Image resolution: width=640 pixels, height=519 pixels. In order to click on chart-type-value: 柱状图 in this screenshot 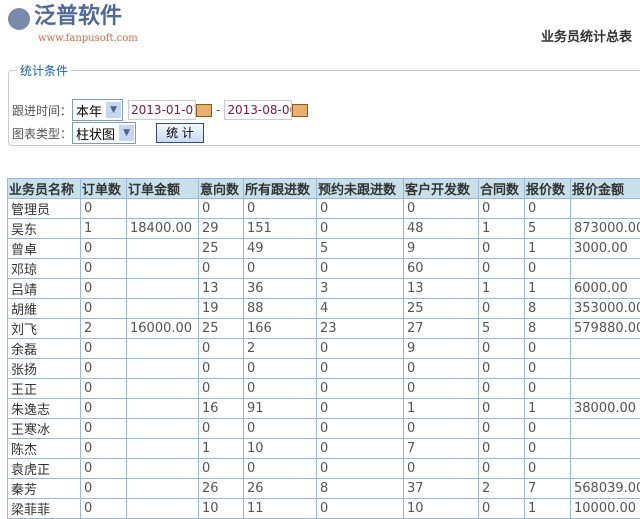, I will do `click(95, 133)`.